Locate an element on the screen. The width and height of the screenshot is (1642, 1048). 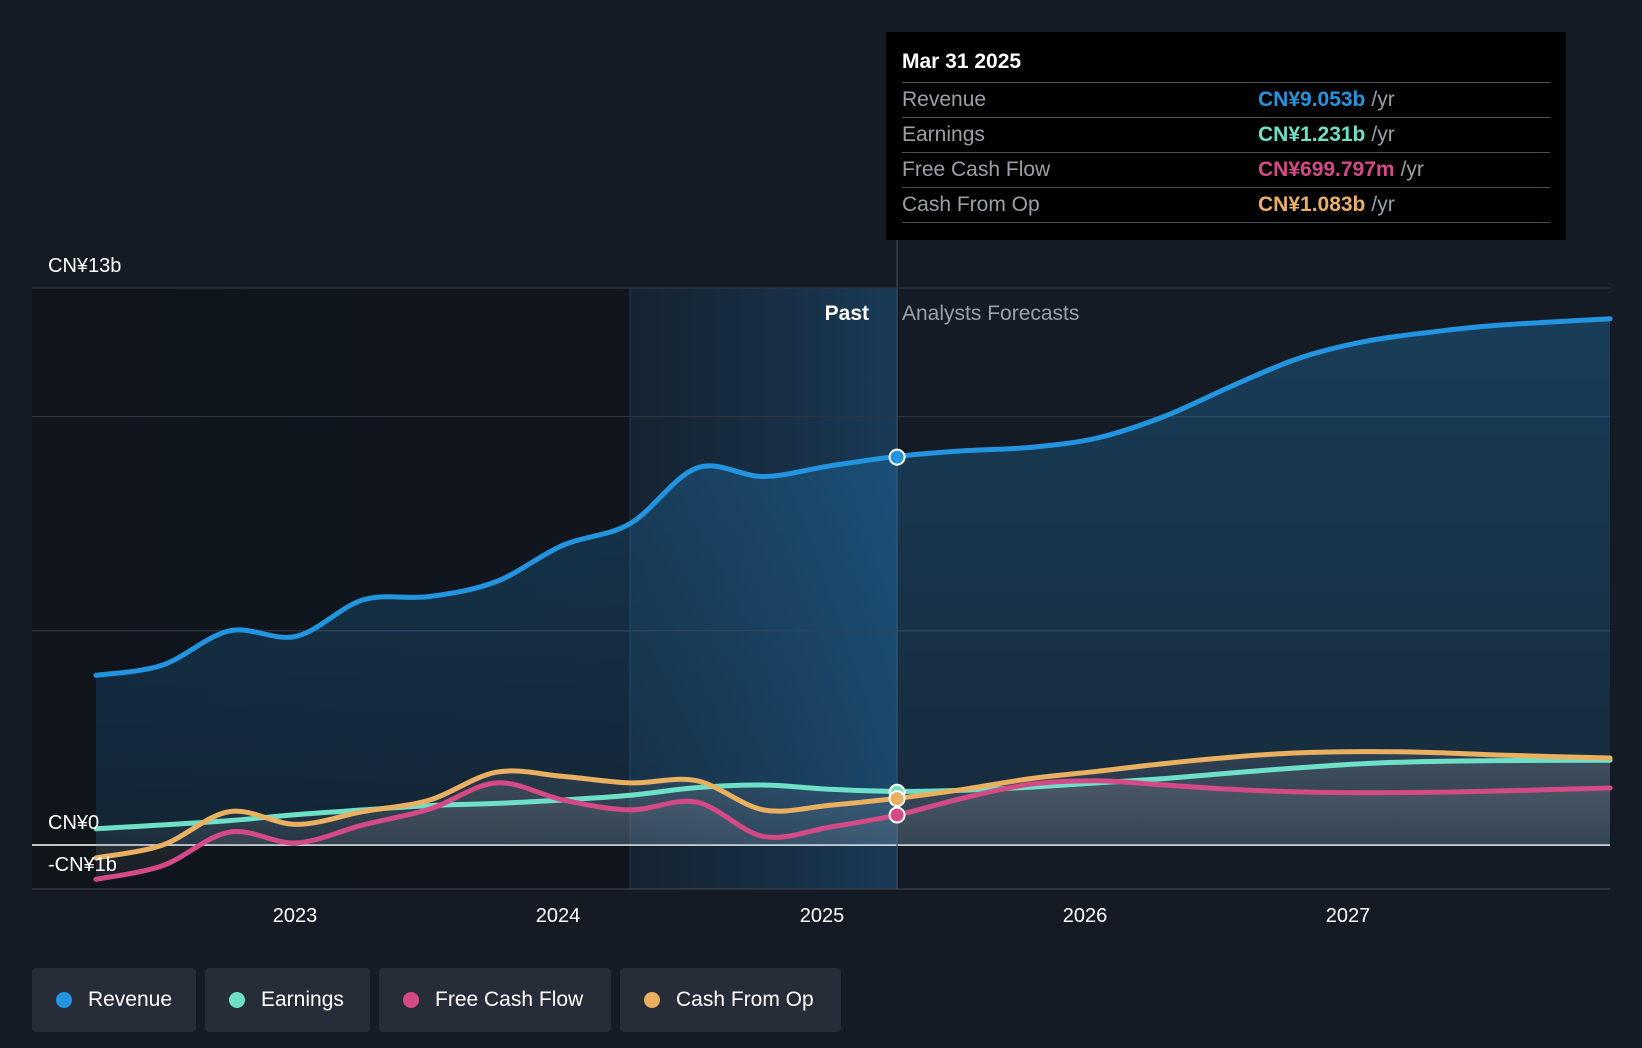
data-point-revenue is located at coordinates (897, 457).